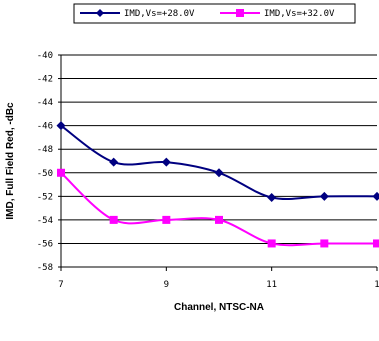  What do you see at coordinates (45, 221) in the screenshot?
I see `y-tick-label: -54` at bounding box center [45, 221].